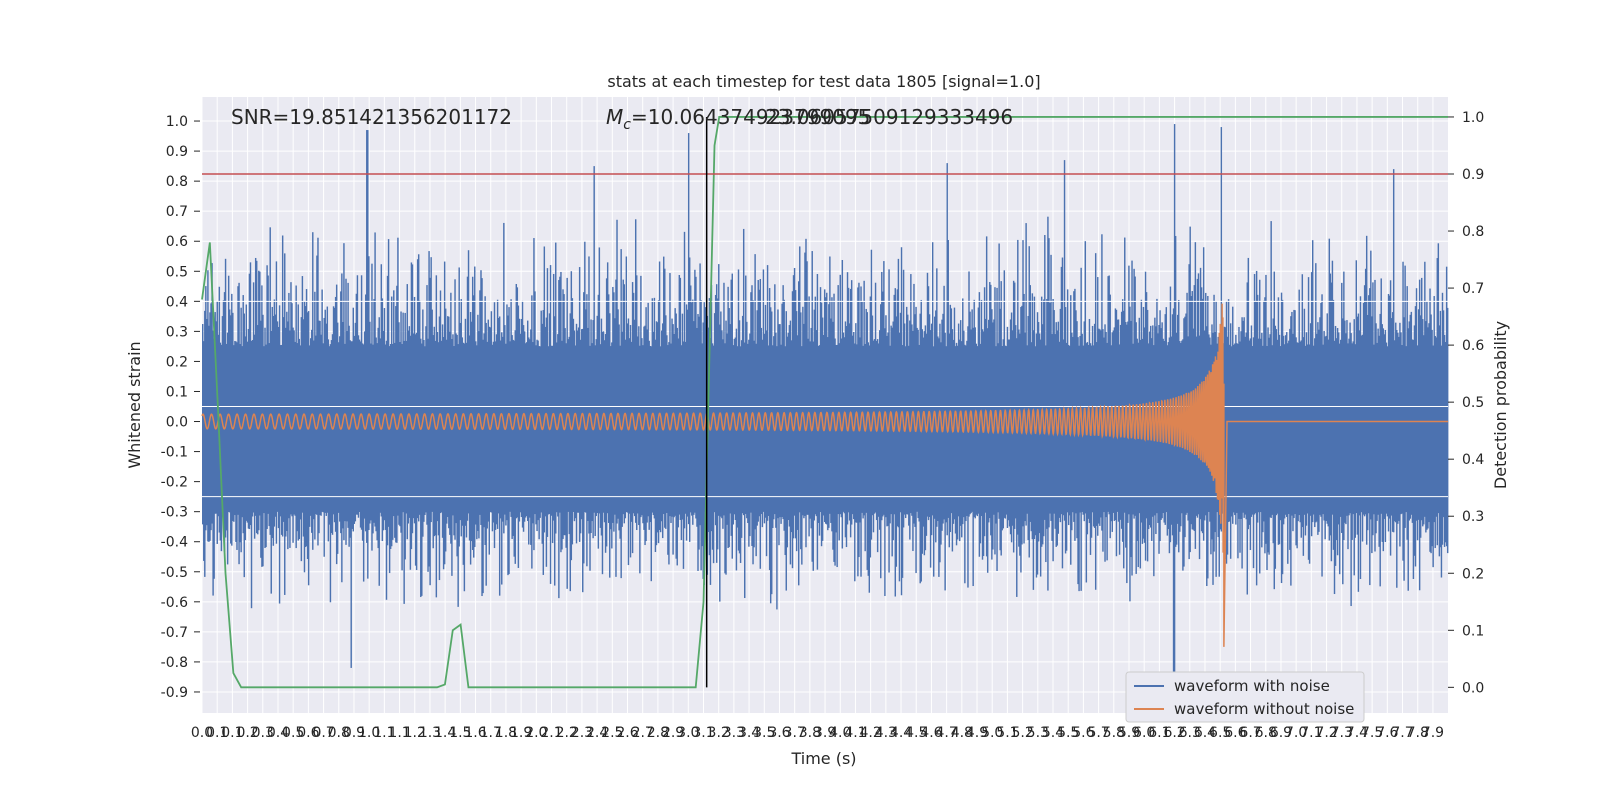  I want to click on x-tick-label: 1.7, so click(491, 733).